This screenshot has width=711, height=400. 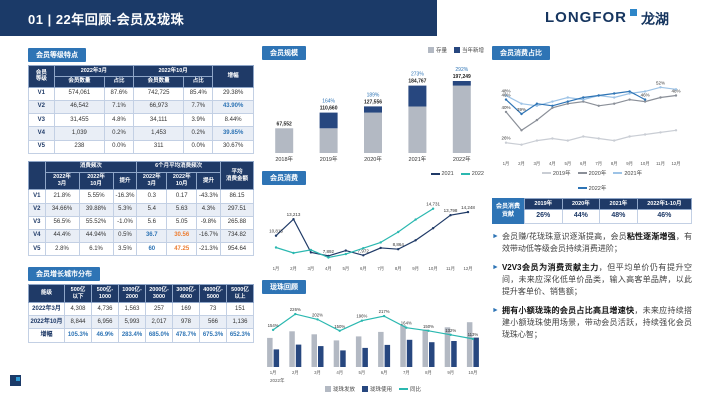 I want to click on footer-logo-mark, so click(x=15, y=380).